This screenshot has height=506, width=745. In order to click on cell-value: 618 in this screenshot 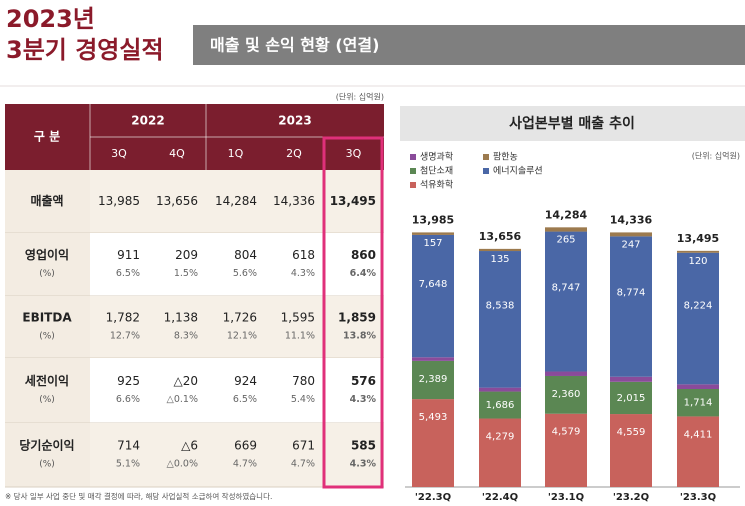, I will do `click(303, 255)`.